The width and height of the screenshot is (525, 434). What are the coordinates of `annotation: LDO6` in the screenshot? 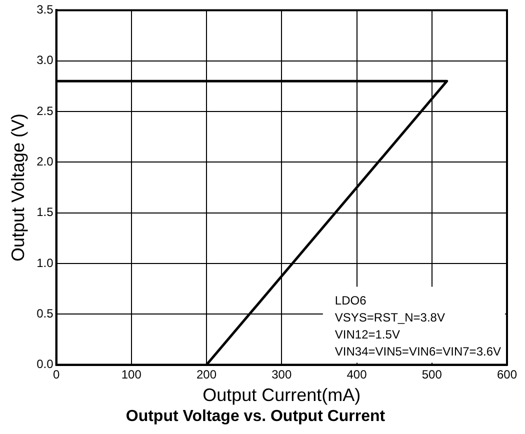 It's located at (350, 301).